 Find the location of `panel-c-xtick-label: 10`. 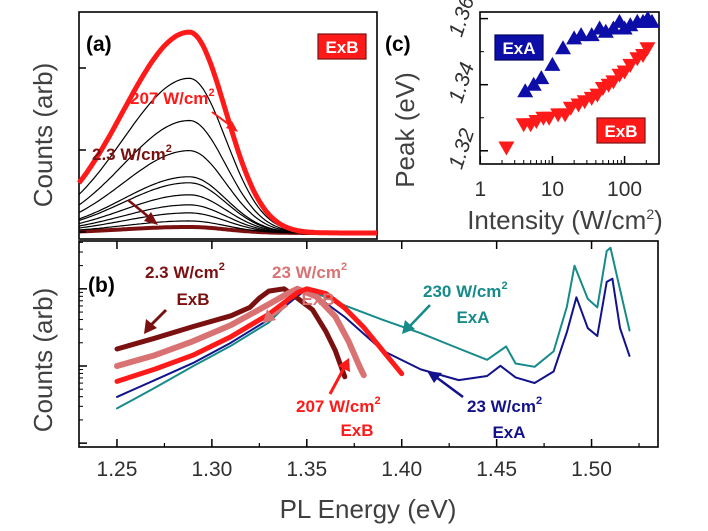

panel-c-xtick-label: 10 is located at coordinates (552, 189).